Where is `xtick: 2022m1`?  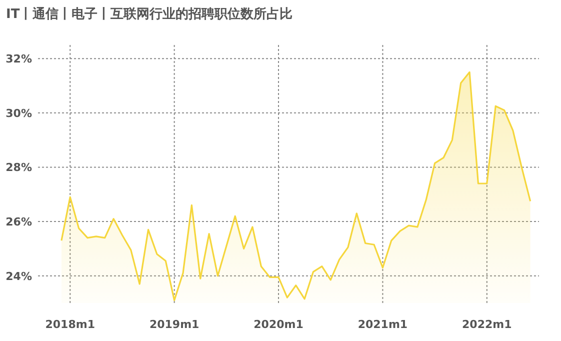 xtick: 2022m1 is located at coordinates (487, 324).